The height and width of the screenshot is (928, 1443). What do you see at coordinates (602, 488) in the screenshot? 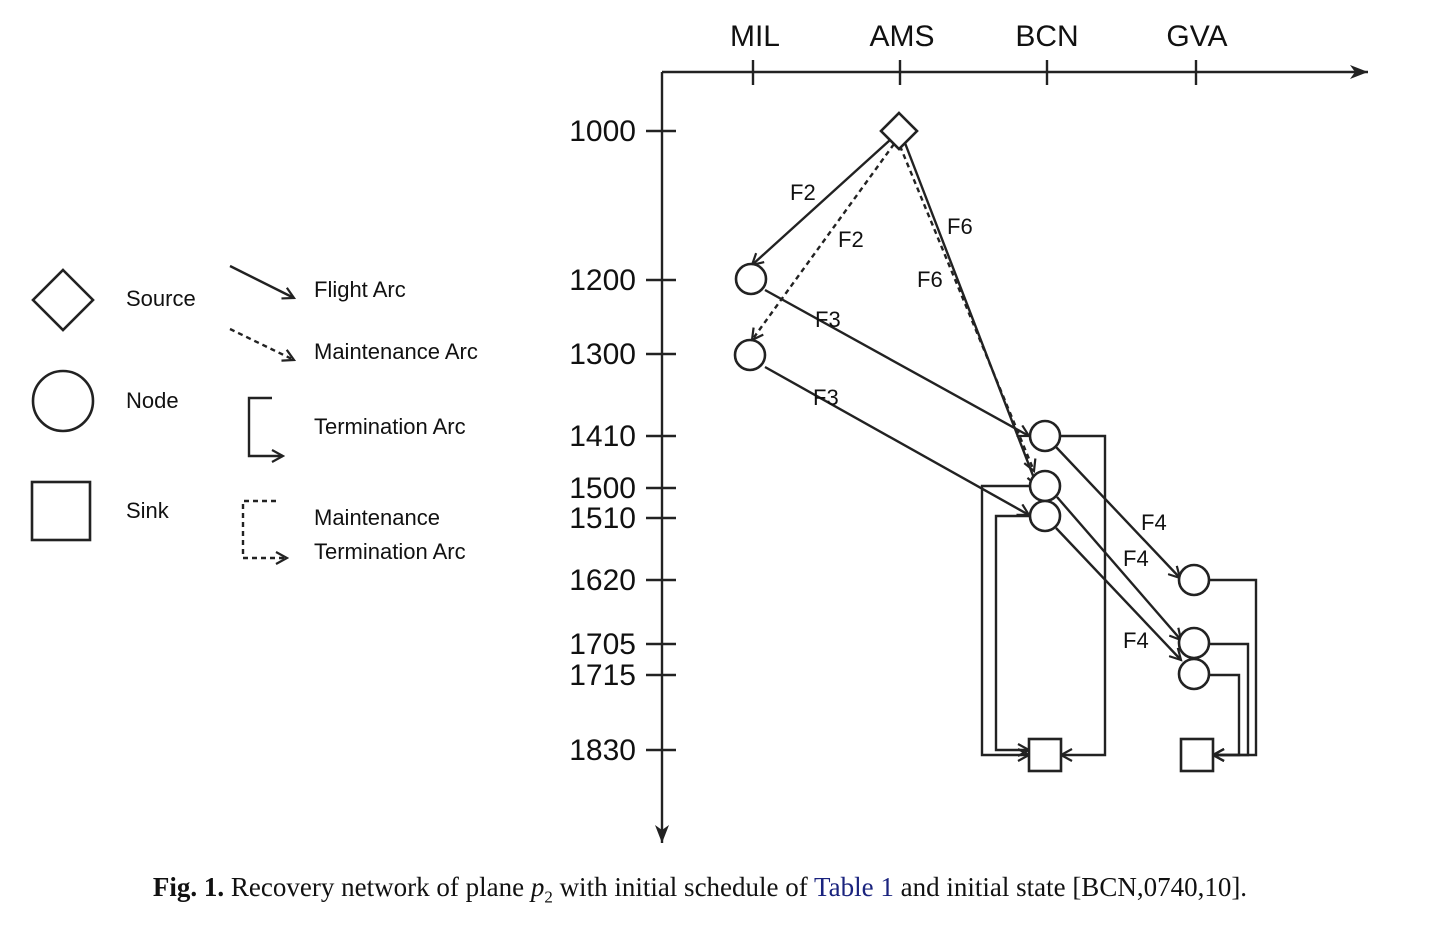
I see `time-label-1500: 1500` at bounding box center [602, 488].